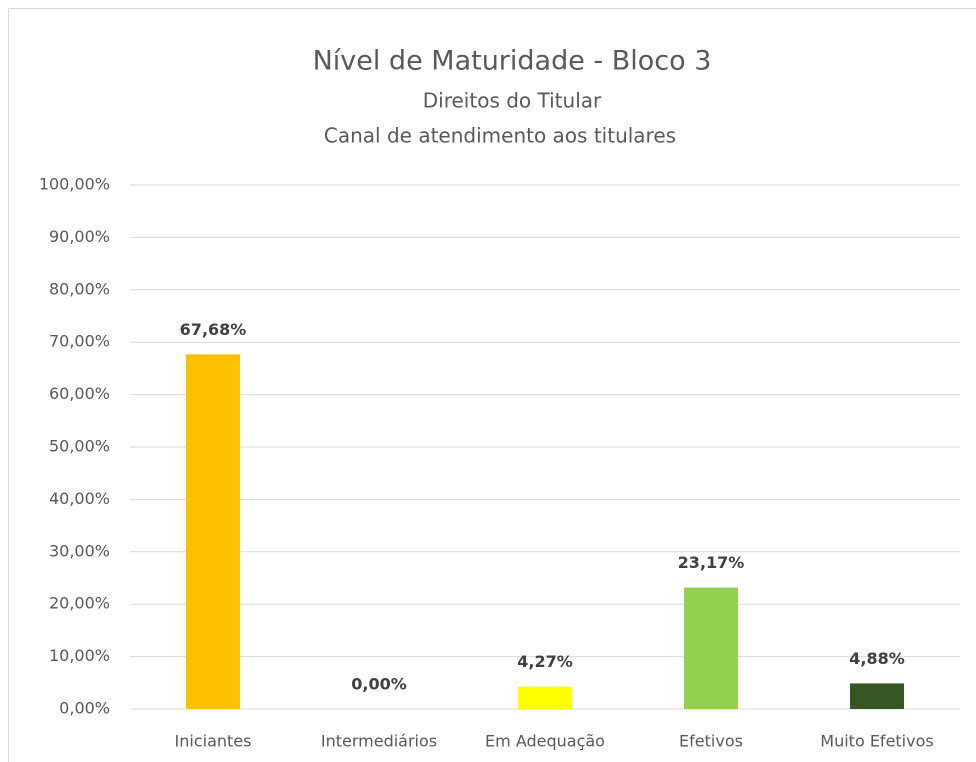 The image size is (976, 762). What do you see at coordinates (79, 288) in the screenshot?
I see `y-tick-label: 80,00%` at bounding box center [79, 288].